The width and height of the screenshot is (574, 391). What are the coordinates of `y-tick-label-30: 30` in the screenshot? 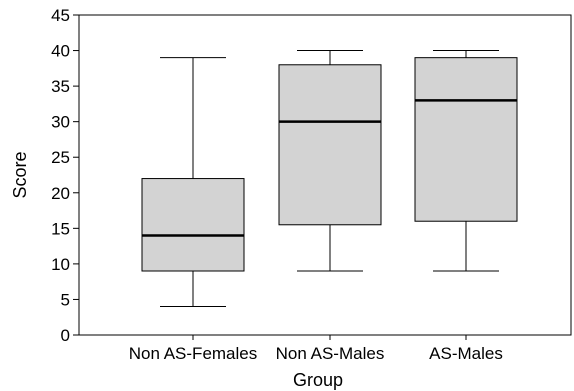 It's located at (60, 122).